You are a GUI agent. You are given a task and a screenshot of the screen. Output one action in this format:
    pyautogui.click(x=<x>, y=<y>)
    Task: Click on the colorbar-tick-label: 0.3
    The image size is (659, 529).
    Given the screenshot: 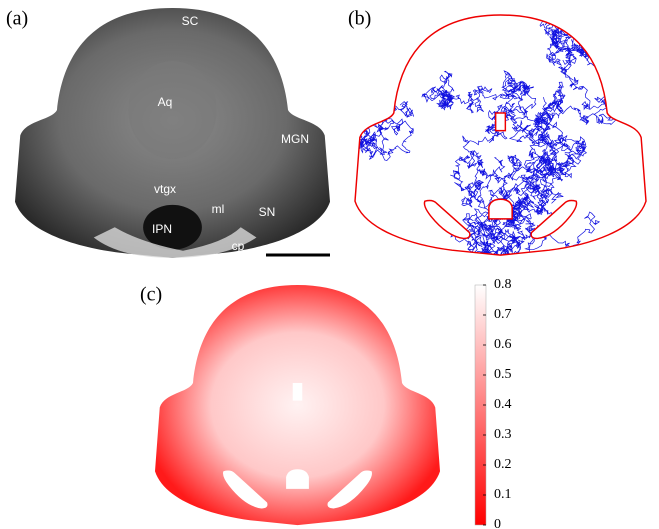 What is the action you would take?
    pyautogui.click(x=503, y=434)
    